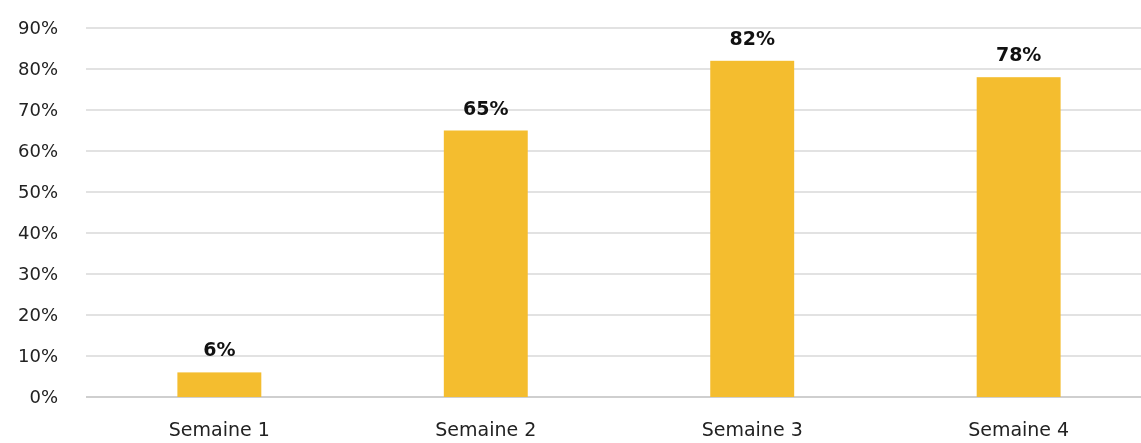 The image size is (1141, 443). What do you see at coordinates (37, 110) in the screenshot?
I see `y-tick-label: 70%` at bounding box center [37, 110].